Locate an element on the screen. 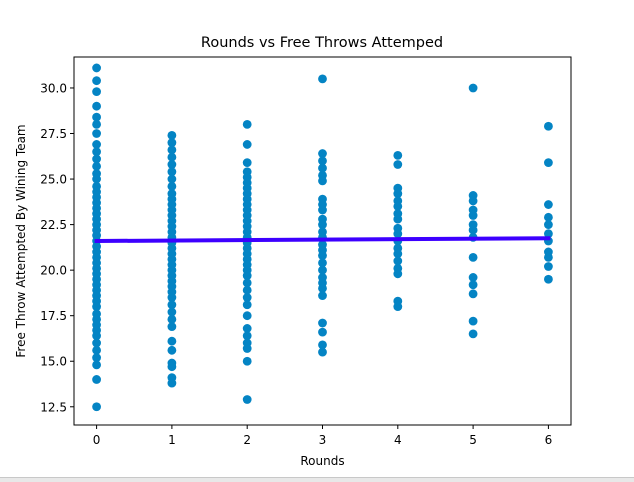 This screenshot has width=634, height=482. fit-line-layer is located at coordinates (322, 240).